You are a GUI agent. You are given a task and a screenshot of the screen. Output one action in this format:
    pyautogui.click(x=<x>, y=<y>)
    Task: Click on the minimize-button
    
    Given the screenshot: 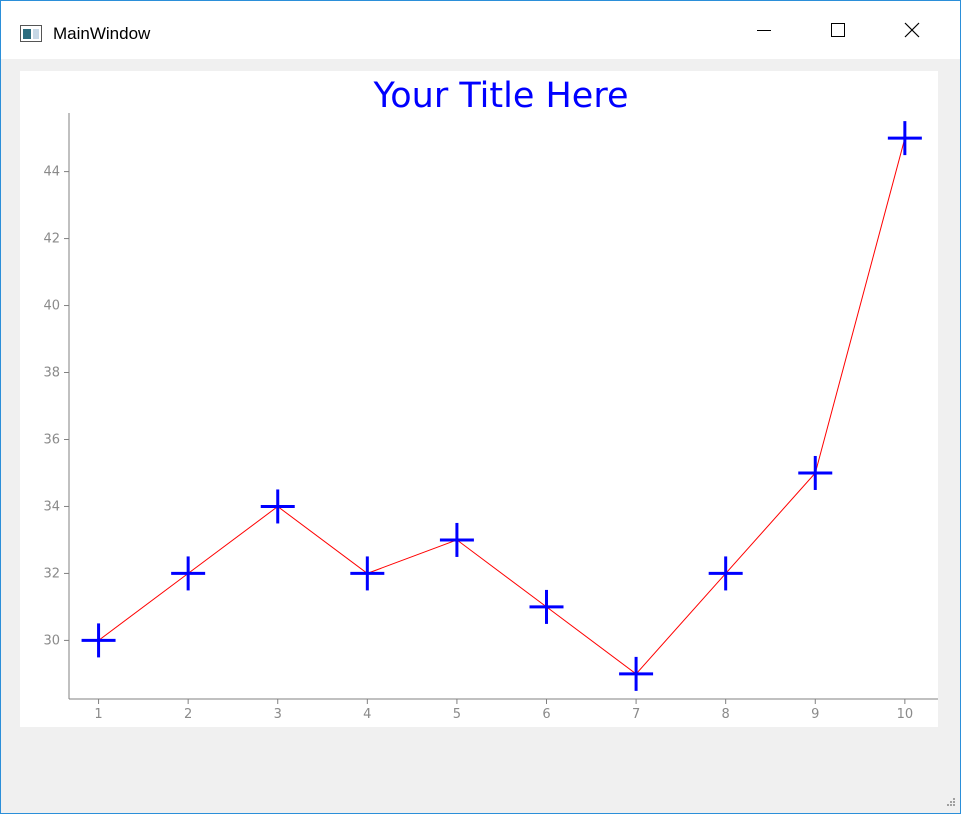 What is the action you would take?
    pyautogui.click(x=764, y=30)
    